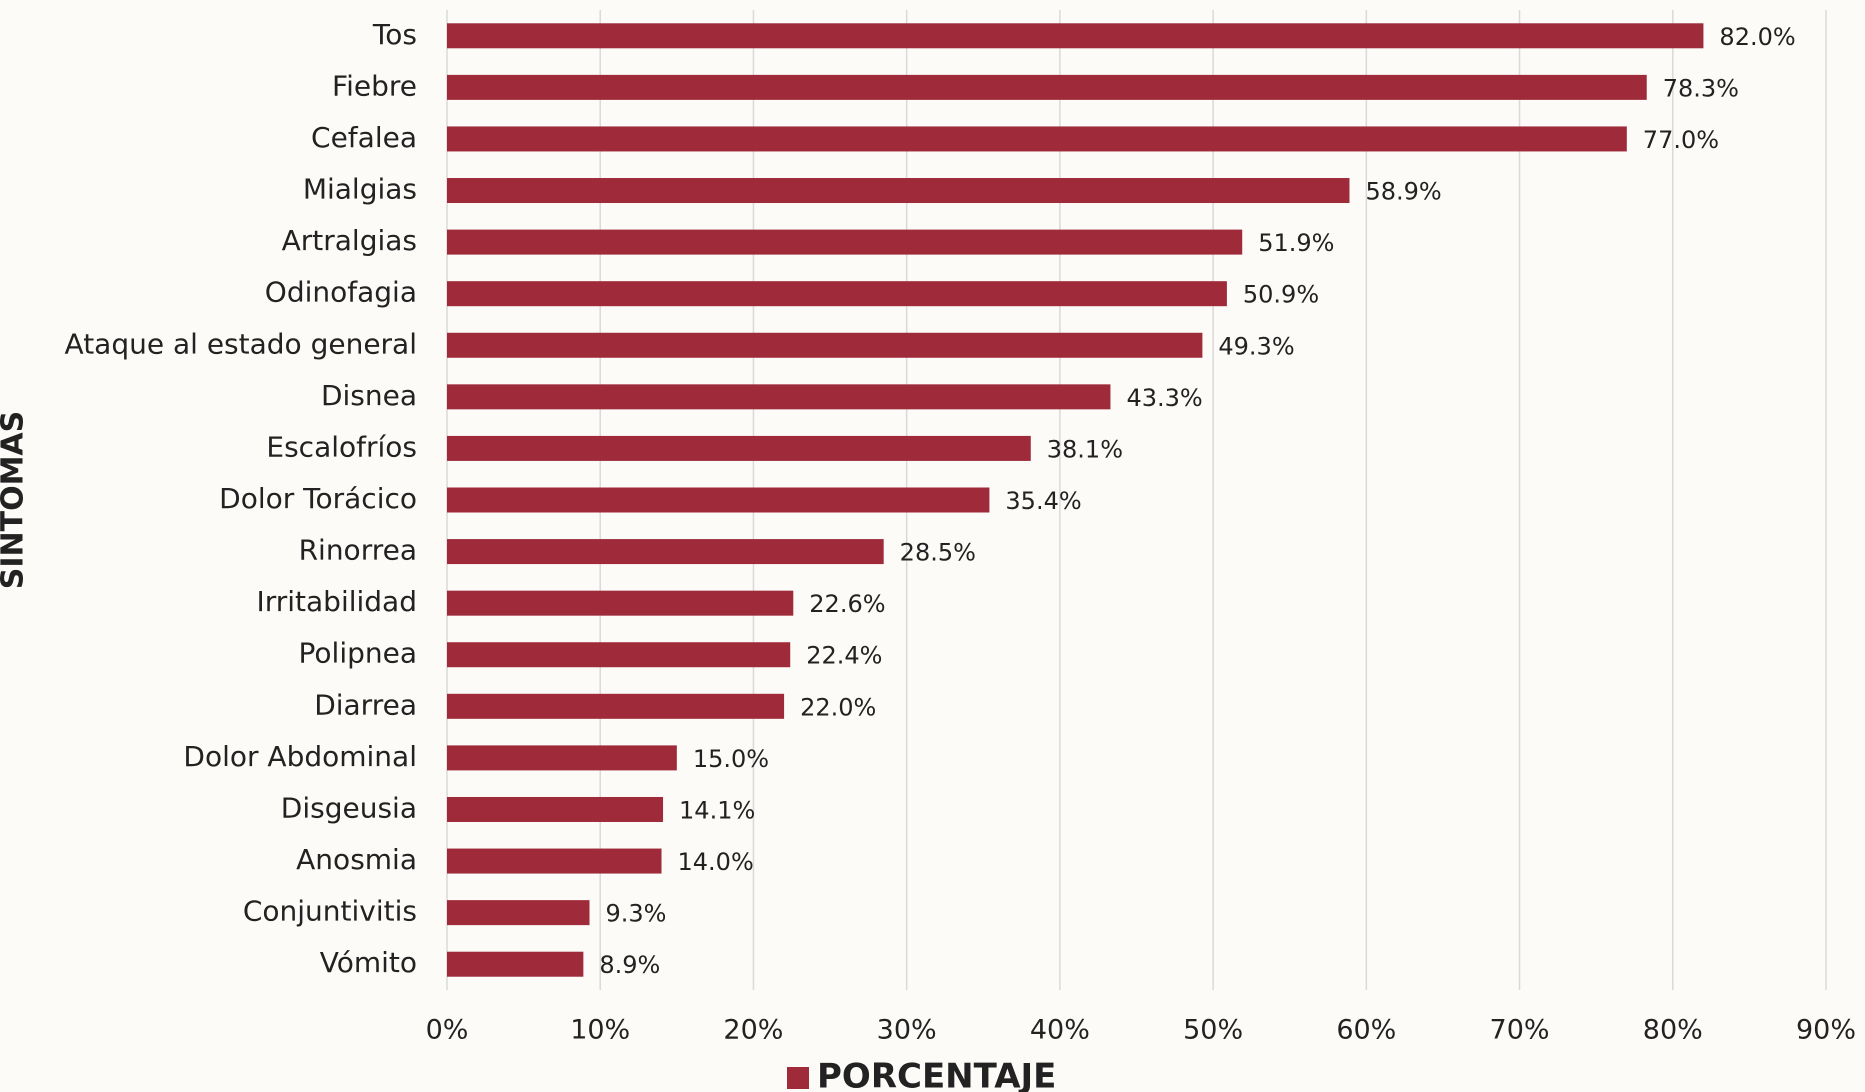  I want to click on y-tick-label: Polipnea, so click(358, 653).